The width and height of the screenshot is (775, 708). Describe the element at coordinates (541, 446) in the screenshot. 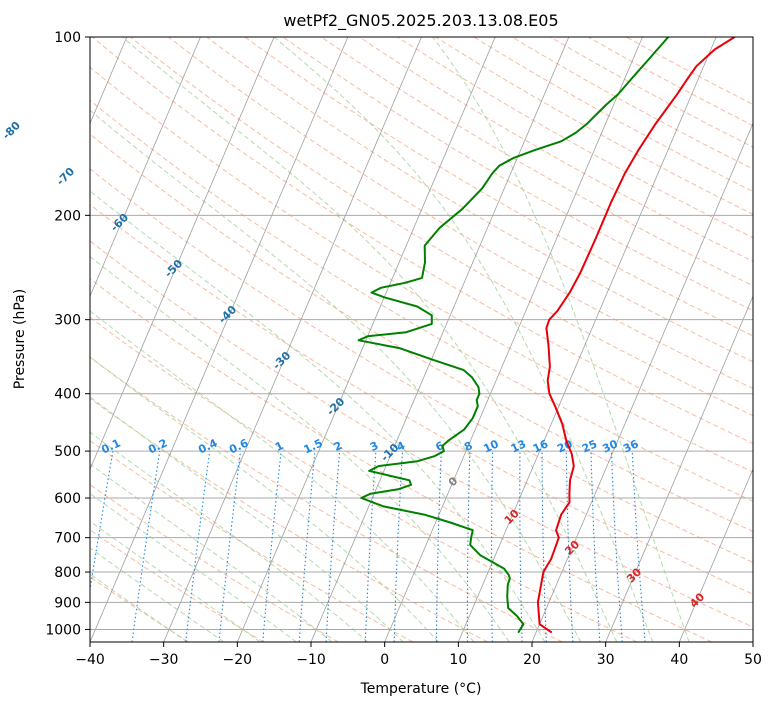

I see `mixing-ratio-label: 16` at that location.